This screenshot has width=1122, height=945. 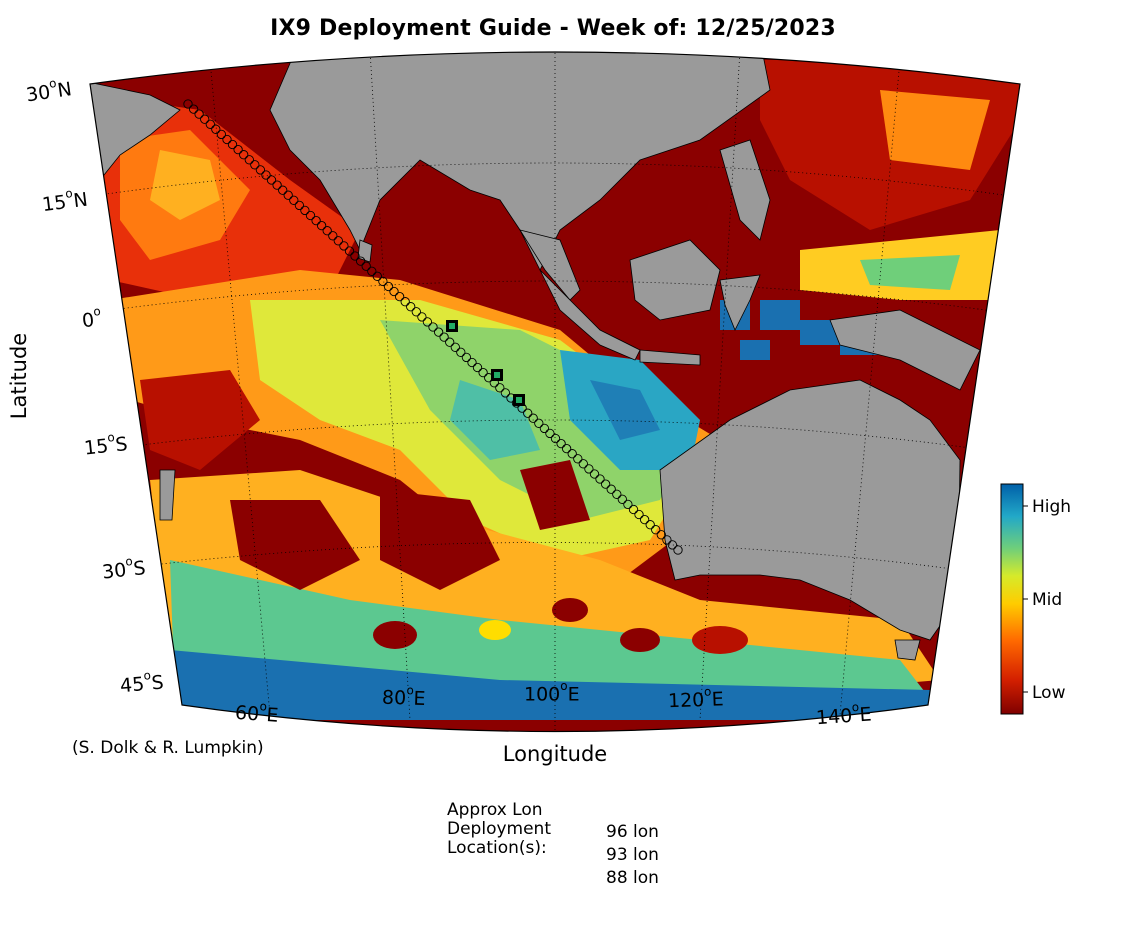 What do you see at coordinates (1047, 600) in the screenshot?
I see `colorbar-label-mid: Mid` at bounding box center [1047, 600].